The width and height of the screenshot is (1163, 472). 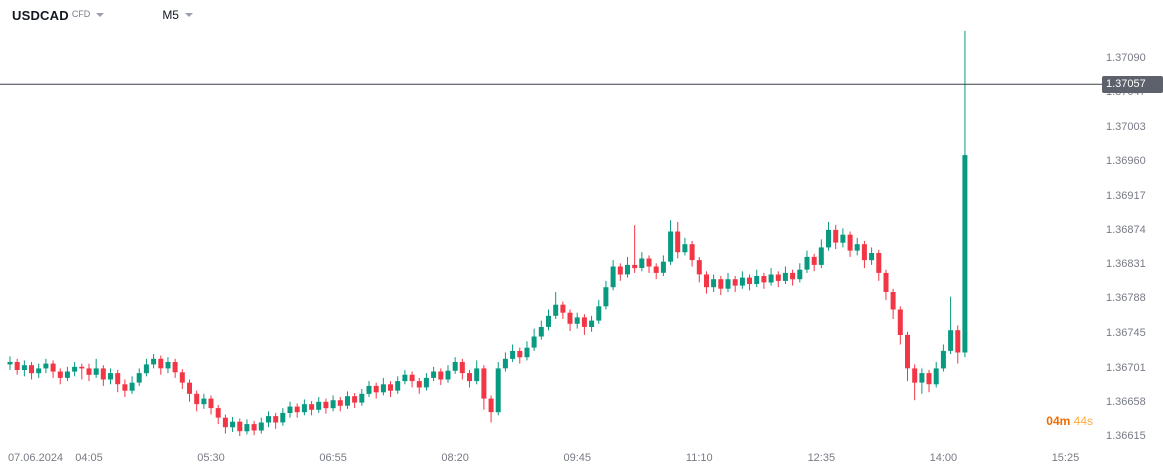 What do you see at coordinates (211, 458) in the screenshot?
I see `time-tick-label: 05:30` at bounding box center [211, 458].